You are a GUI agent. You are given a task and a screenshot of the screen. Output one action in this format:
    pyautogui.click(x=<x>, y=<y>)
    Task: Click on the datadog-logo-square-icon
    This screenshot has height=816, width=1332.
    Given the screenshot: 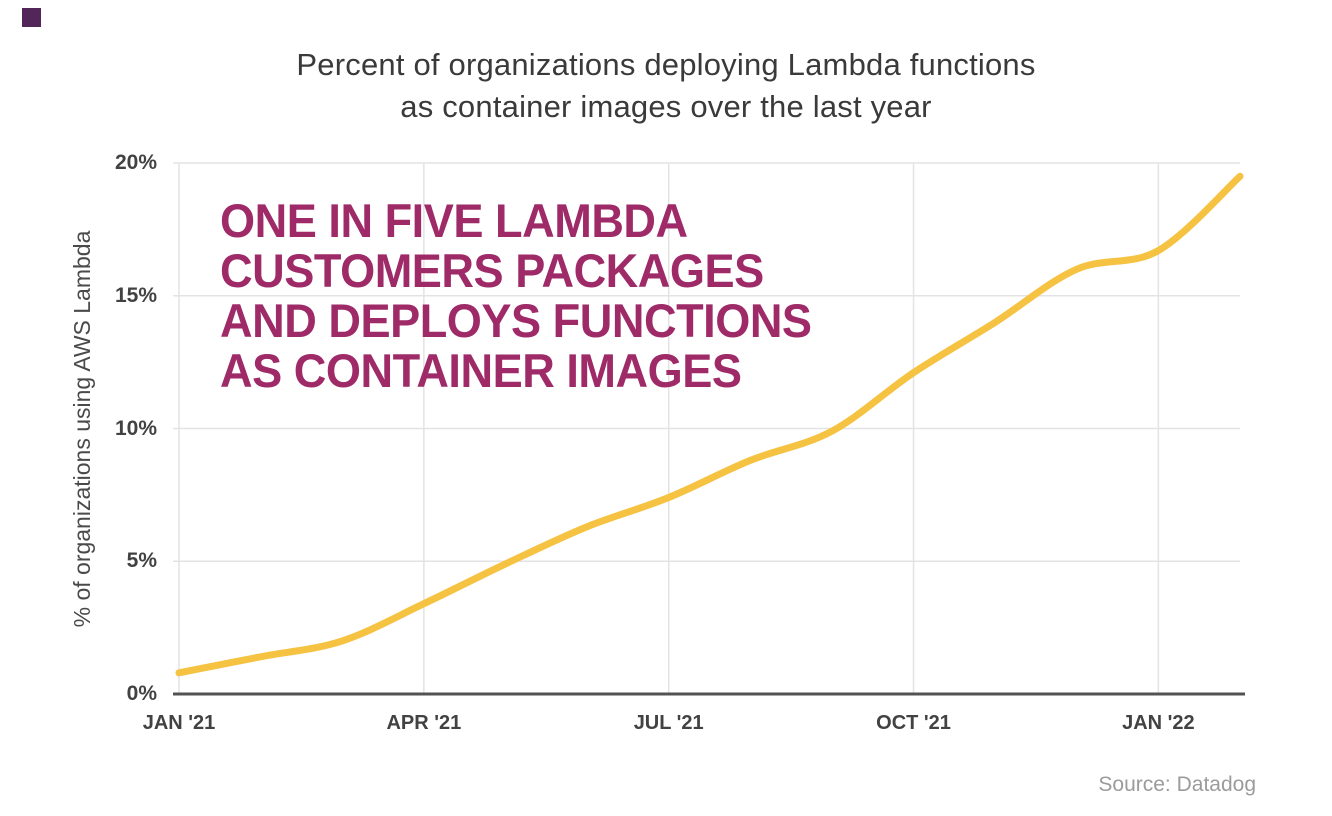 What is the action you would take?
    pyautogui.click(x=31, y=17)
    